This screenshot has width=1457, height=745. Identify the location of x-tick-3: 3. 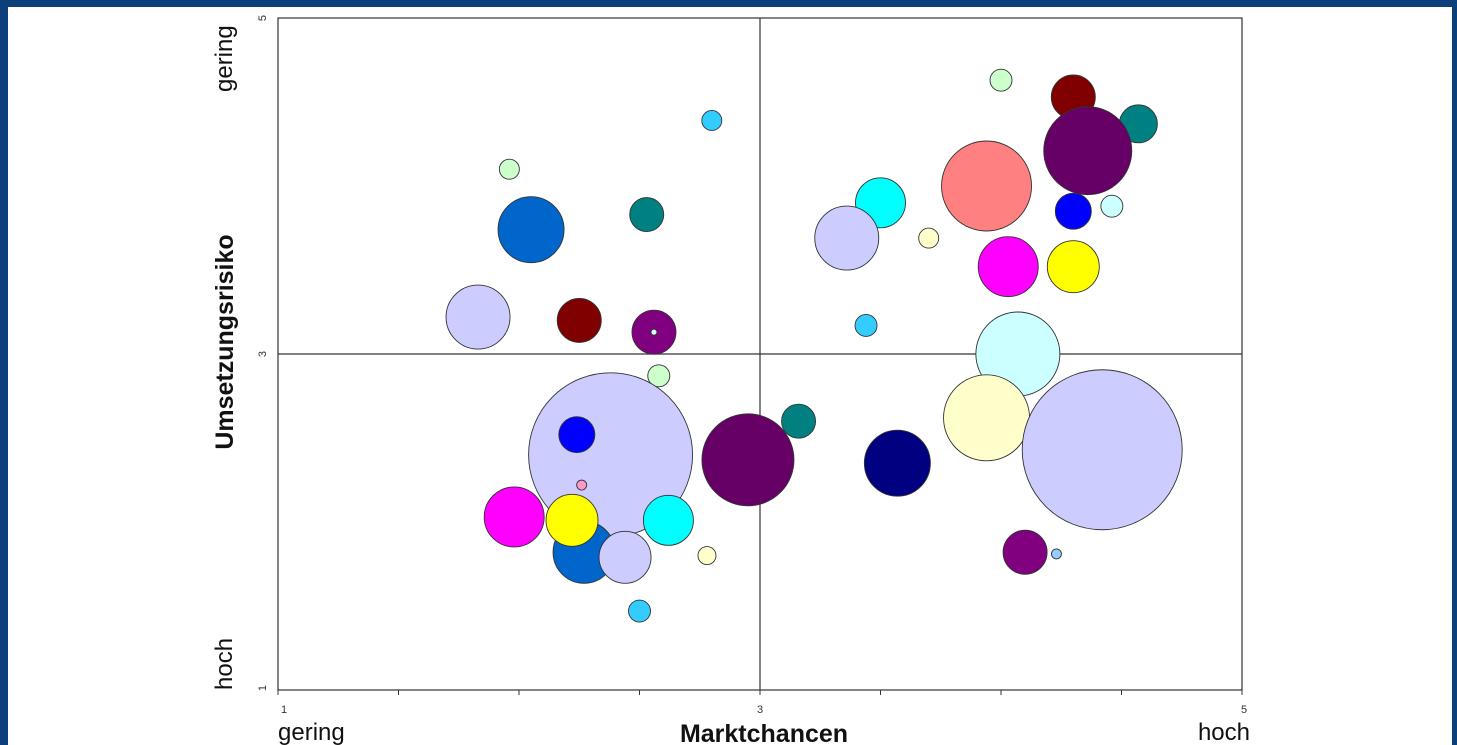
(760, 710).